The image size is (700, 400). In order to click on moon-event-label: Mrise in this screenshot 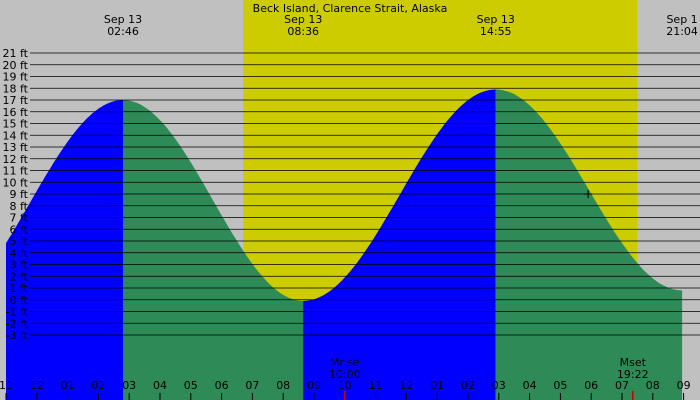, I will do `click(345, 362)`.